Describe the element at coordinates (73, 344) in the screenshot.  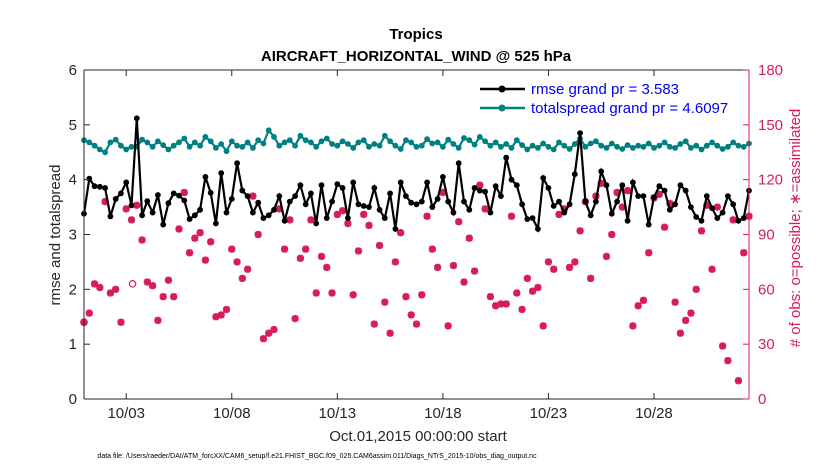
I see `y-tick-label: 1` at that location.